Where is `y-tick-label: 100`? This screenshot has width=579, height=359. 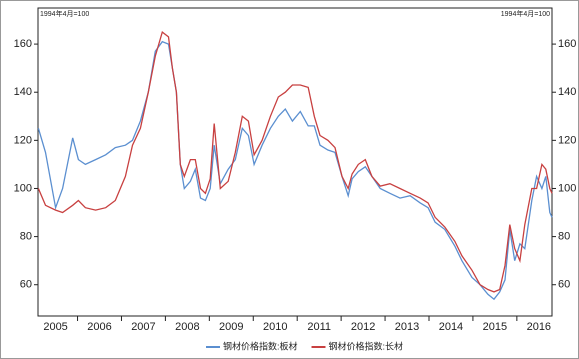 y-tick-label: 100 is located at coordinates (23, 188).